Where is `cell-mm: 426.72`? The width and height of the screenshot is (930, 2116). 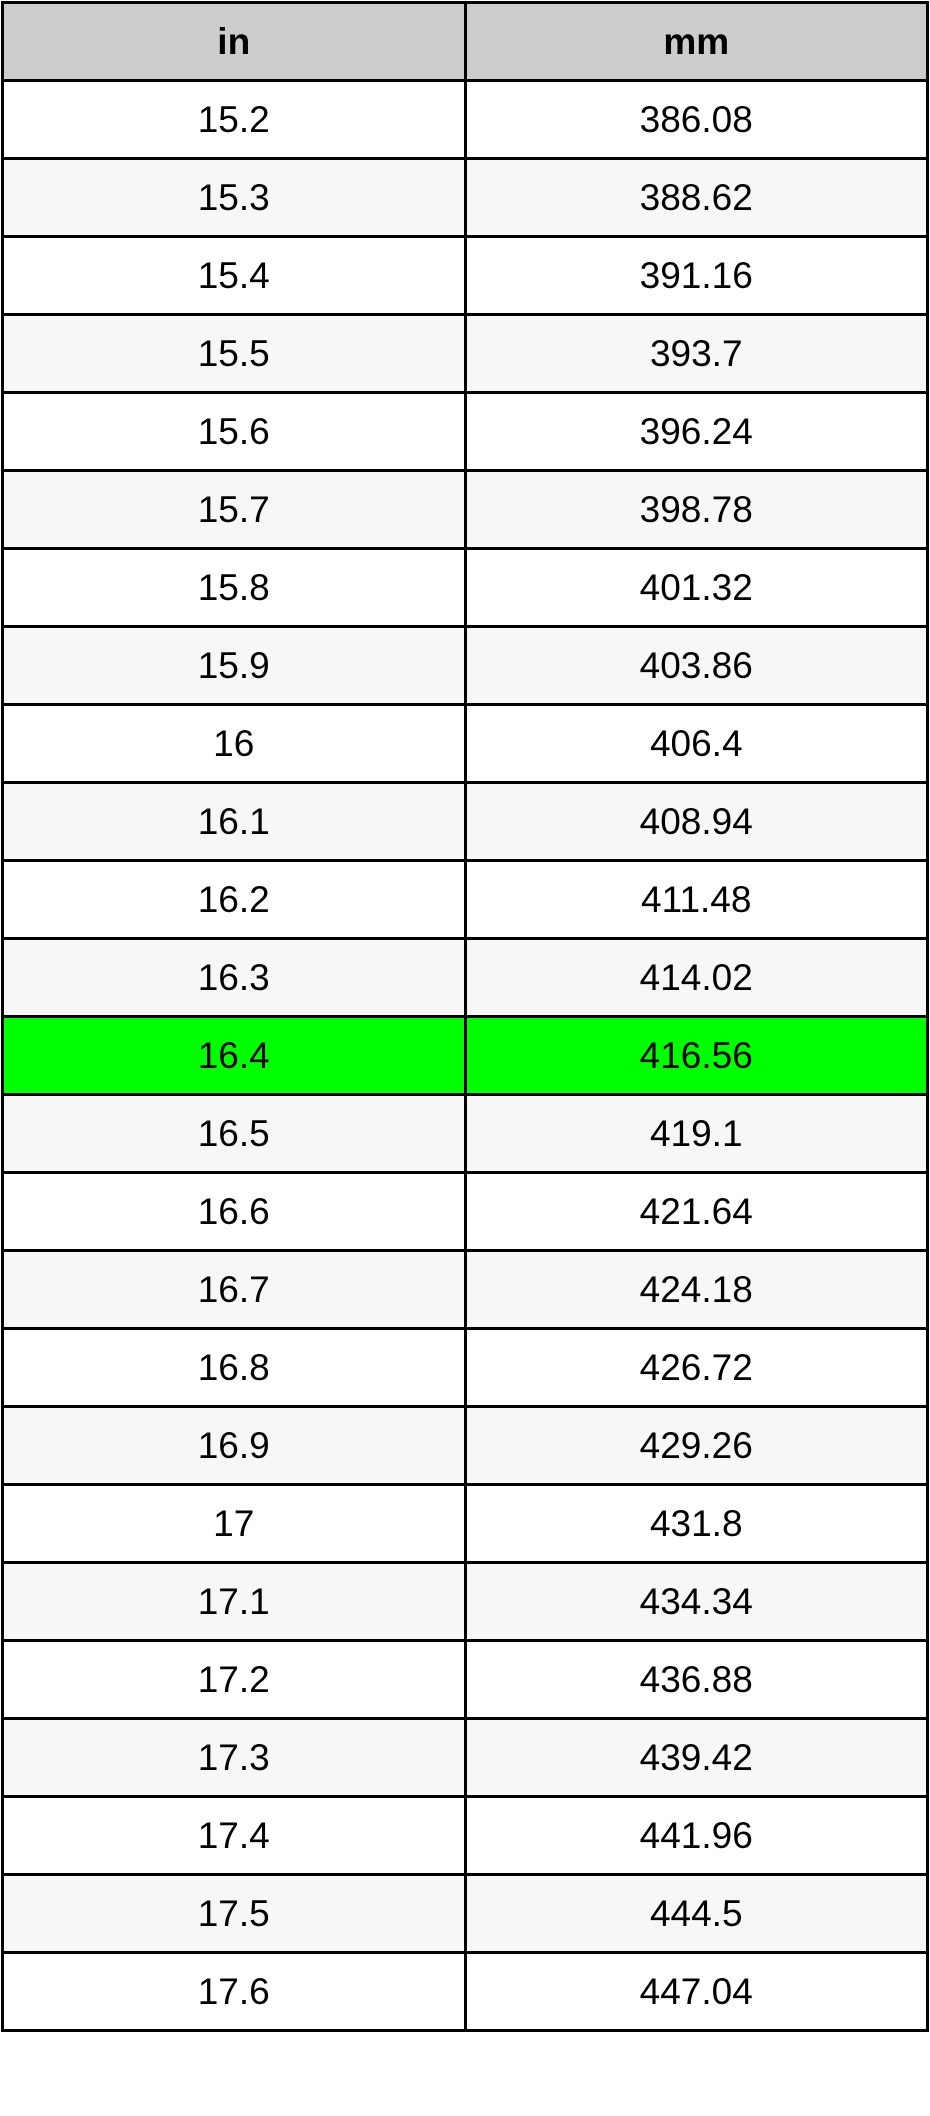 cell-mm: 426.72 is located at coordinates (696, 1367).